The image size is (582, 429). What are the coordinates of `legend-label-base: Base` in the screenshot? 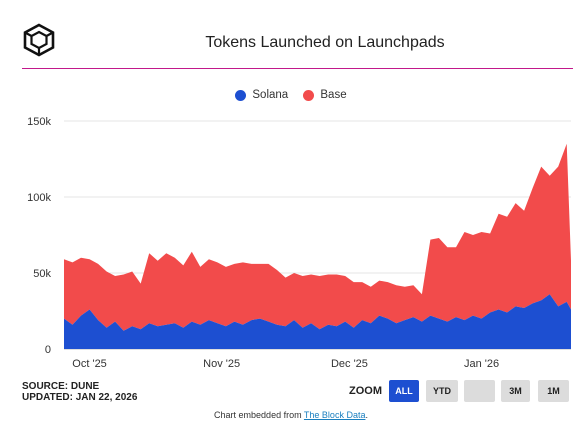 It's located at (333, 95).